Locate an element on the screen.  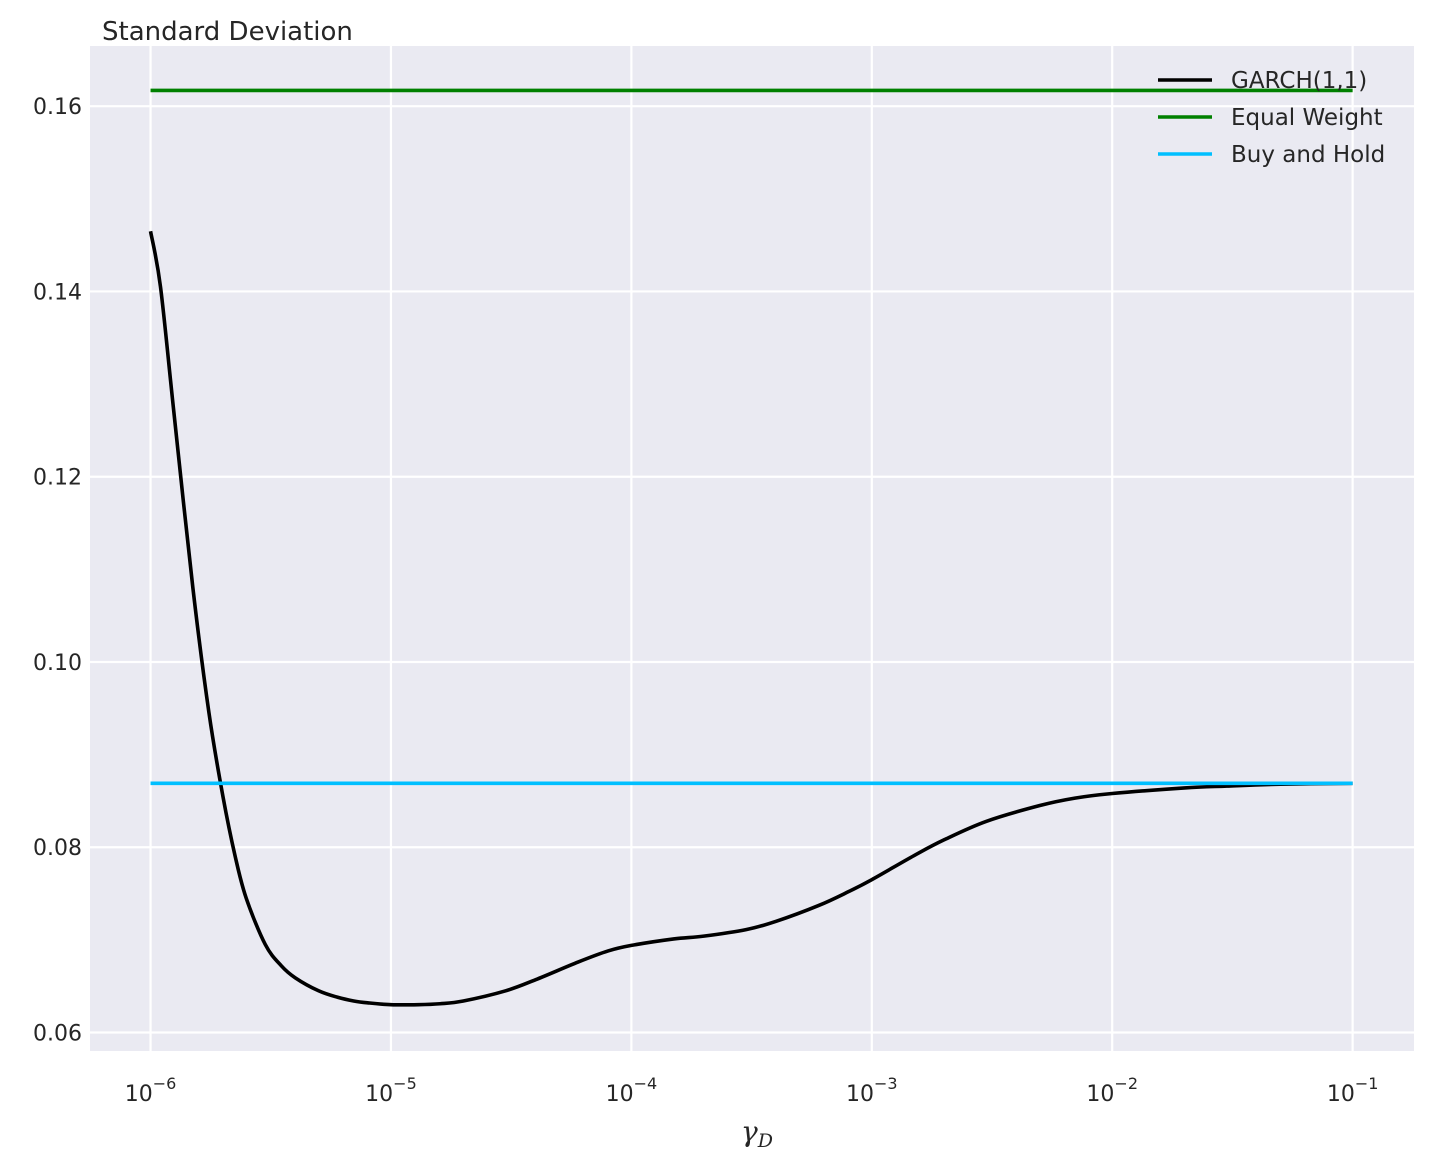
y-tick-label: 0.12 is located at coordinates (57, 478).